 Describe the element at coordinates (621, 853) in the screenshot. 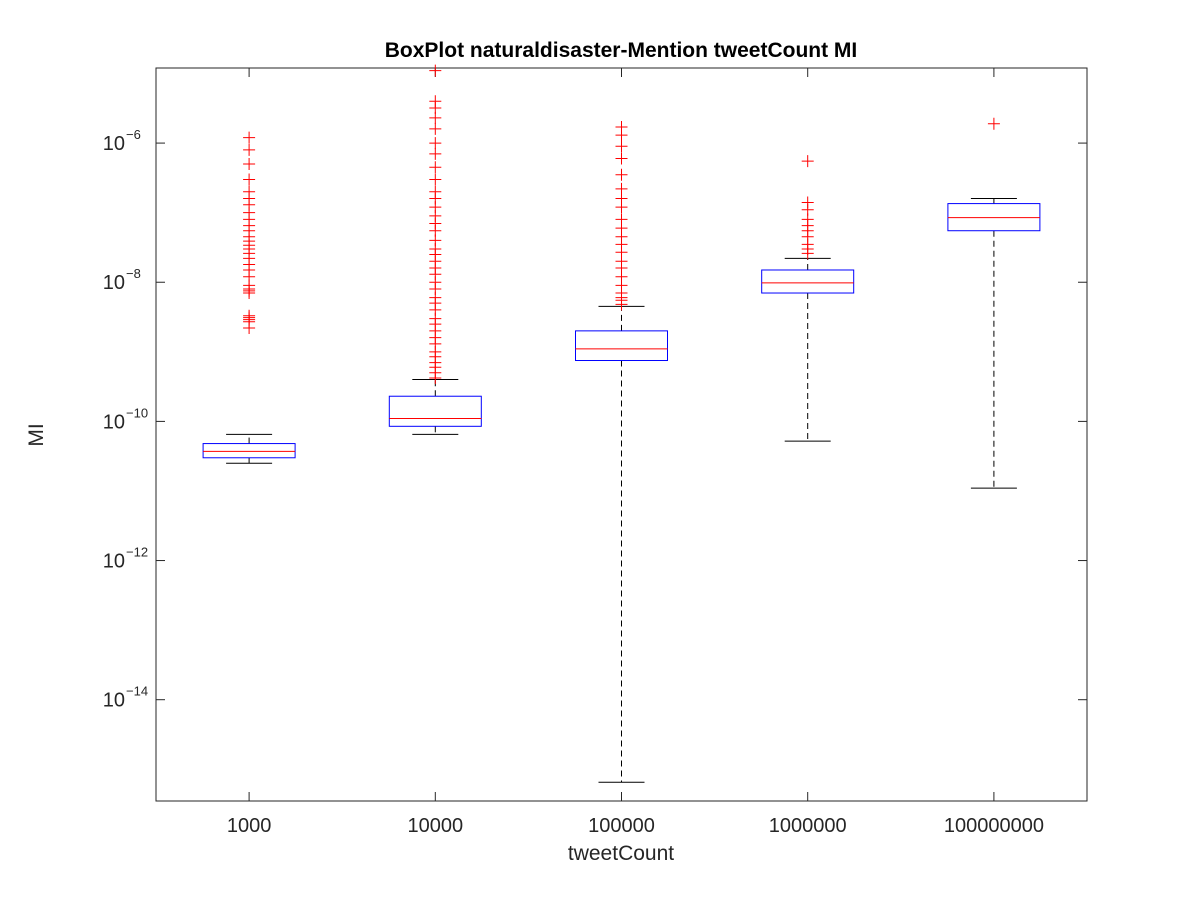

I see `x-axis-label: tweetCount` at that location.